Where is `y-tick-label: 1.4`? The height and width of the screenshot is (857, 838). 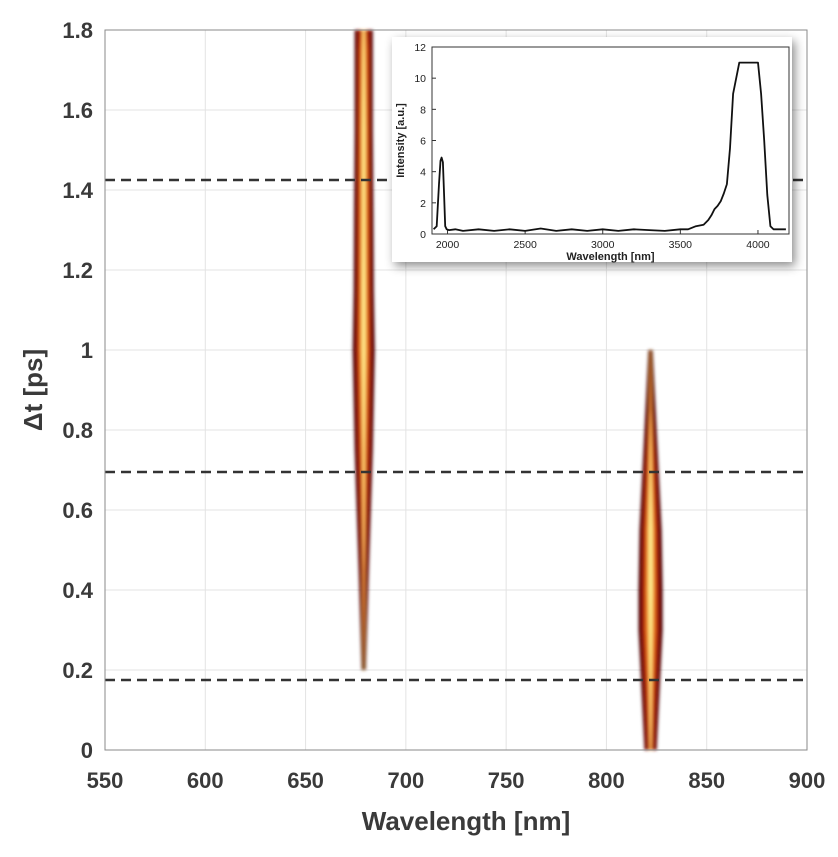
y-tick-label: 1.4 is located at coordinates (77, 190).